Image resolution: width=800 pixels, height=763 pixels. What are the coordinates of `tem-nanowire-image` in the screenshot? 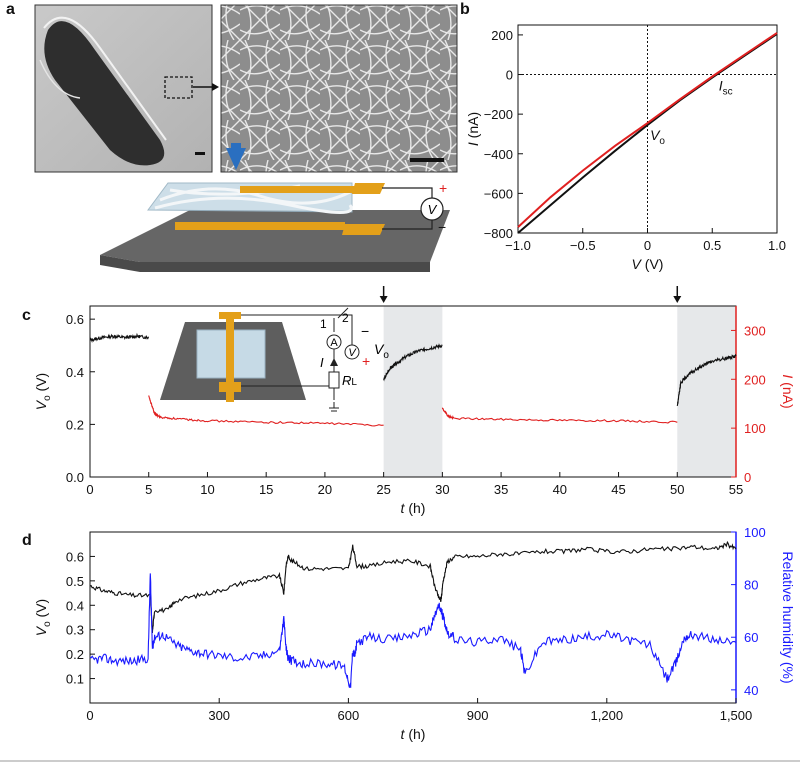 It's located at (339, 88).